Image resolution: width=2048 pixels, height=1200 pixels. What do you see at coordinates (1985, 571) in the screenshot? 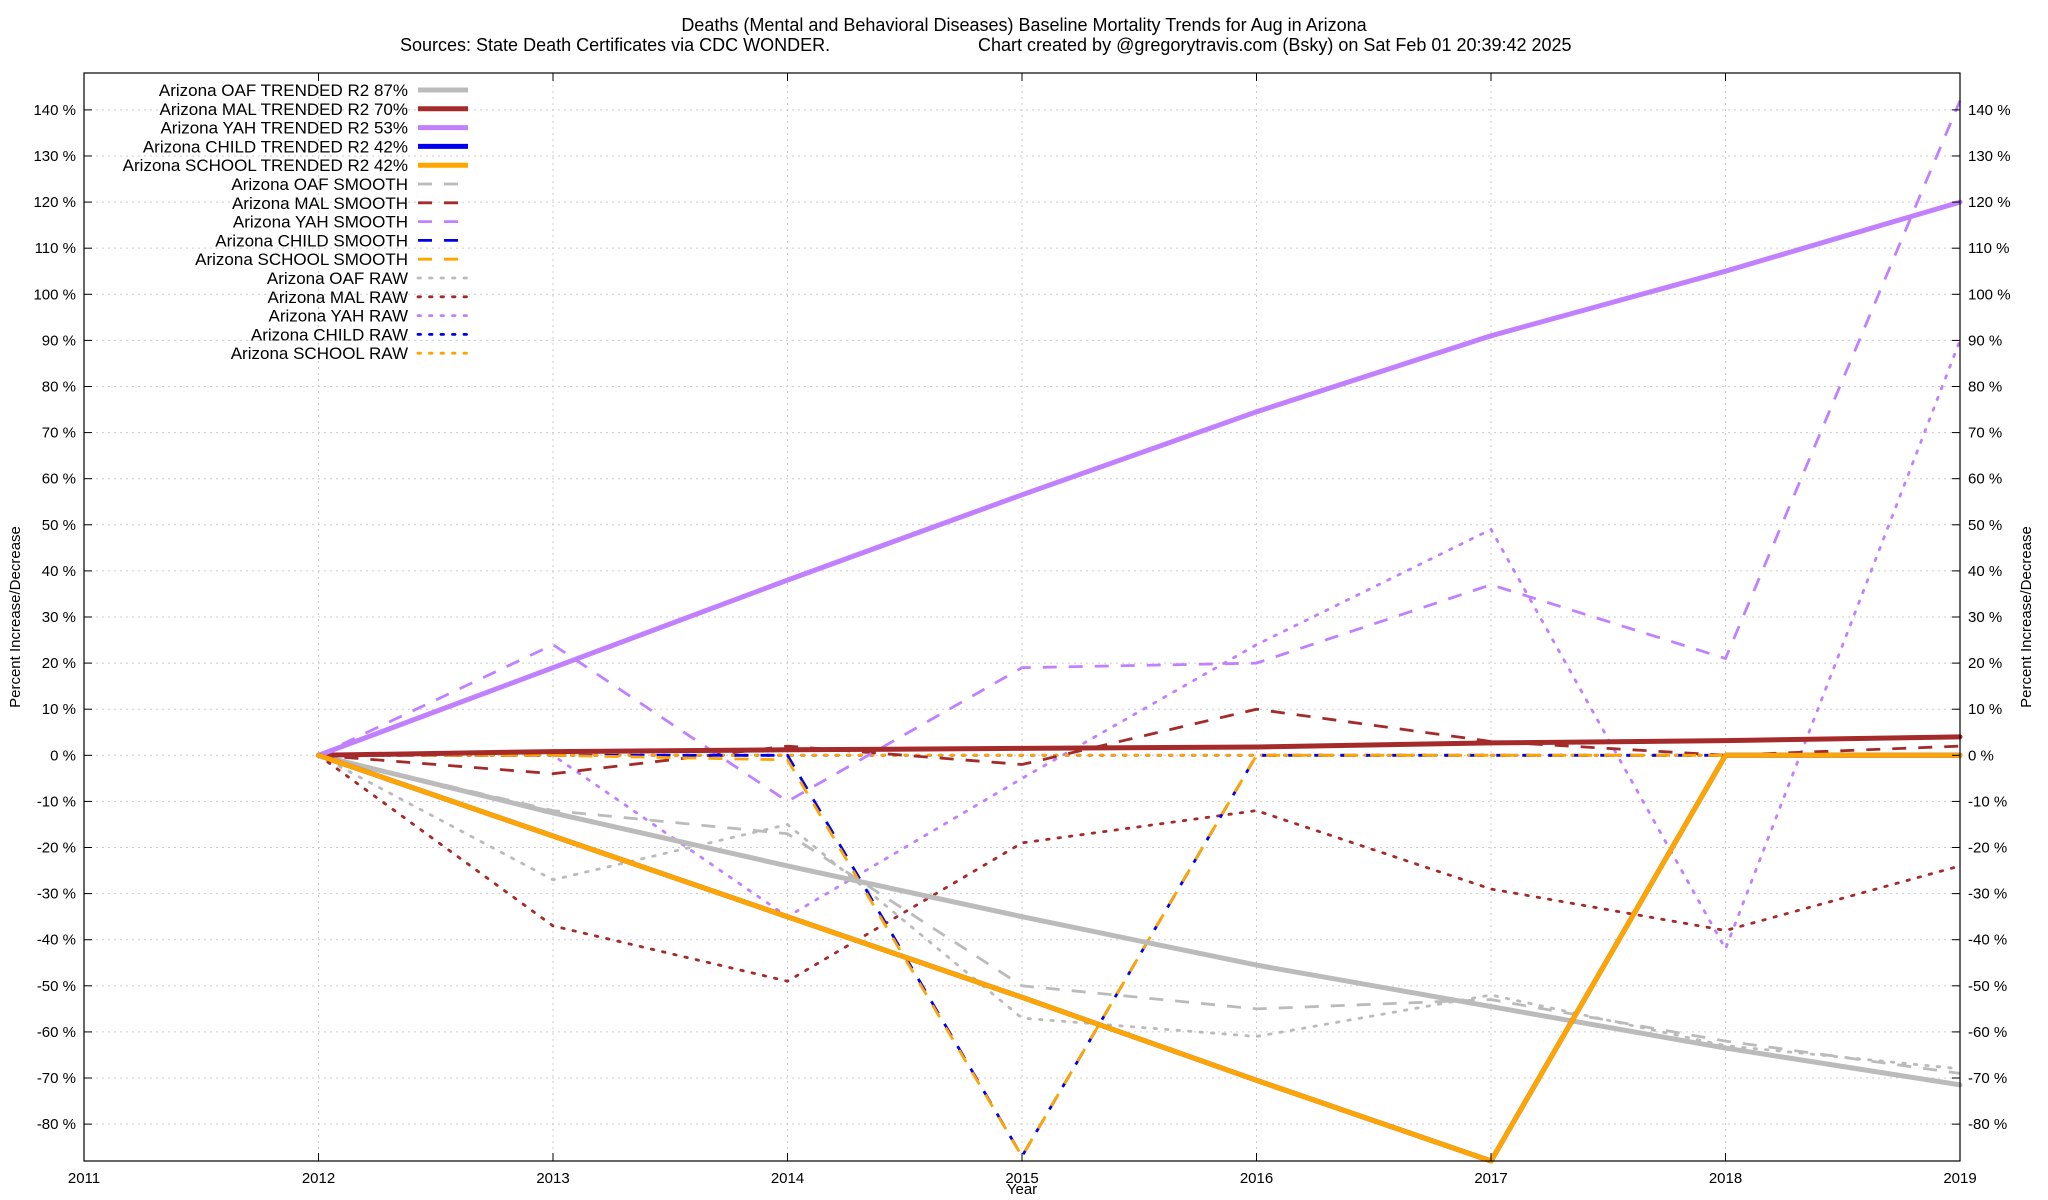
I see `y-tick-label-right: 40 %` at bounding box center [1985, 571].